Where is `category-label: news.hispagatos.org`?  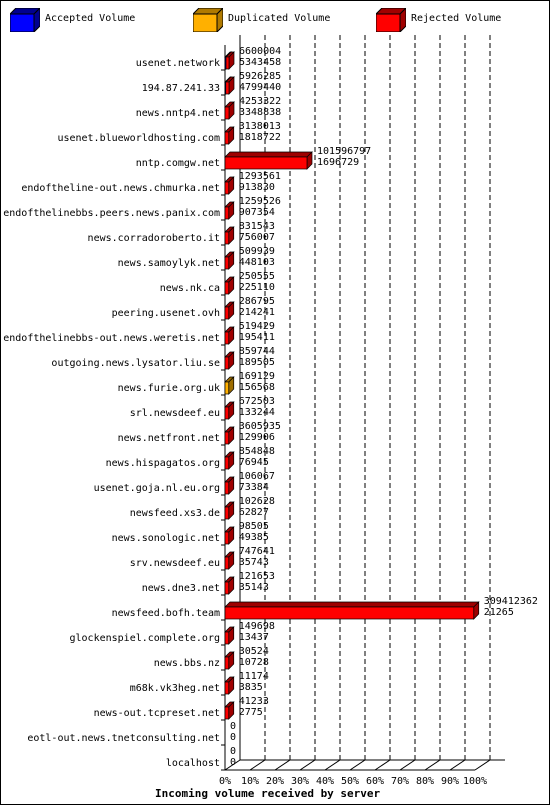 category-label: news.hispagatos.org is located at coordinates (163, 463).